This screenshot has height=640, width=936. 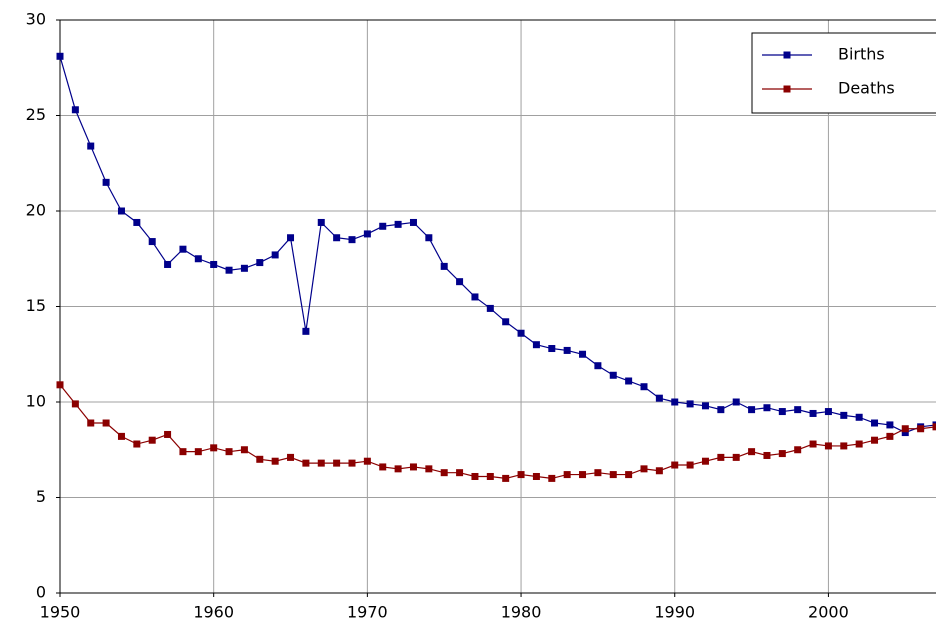 I want to click on x-tick-label: 1990, so click(x=674, y=612).